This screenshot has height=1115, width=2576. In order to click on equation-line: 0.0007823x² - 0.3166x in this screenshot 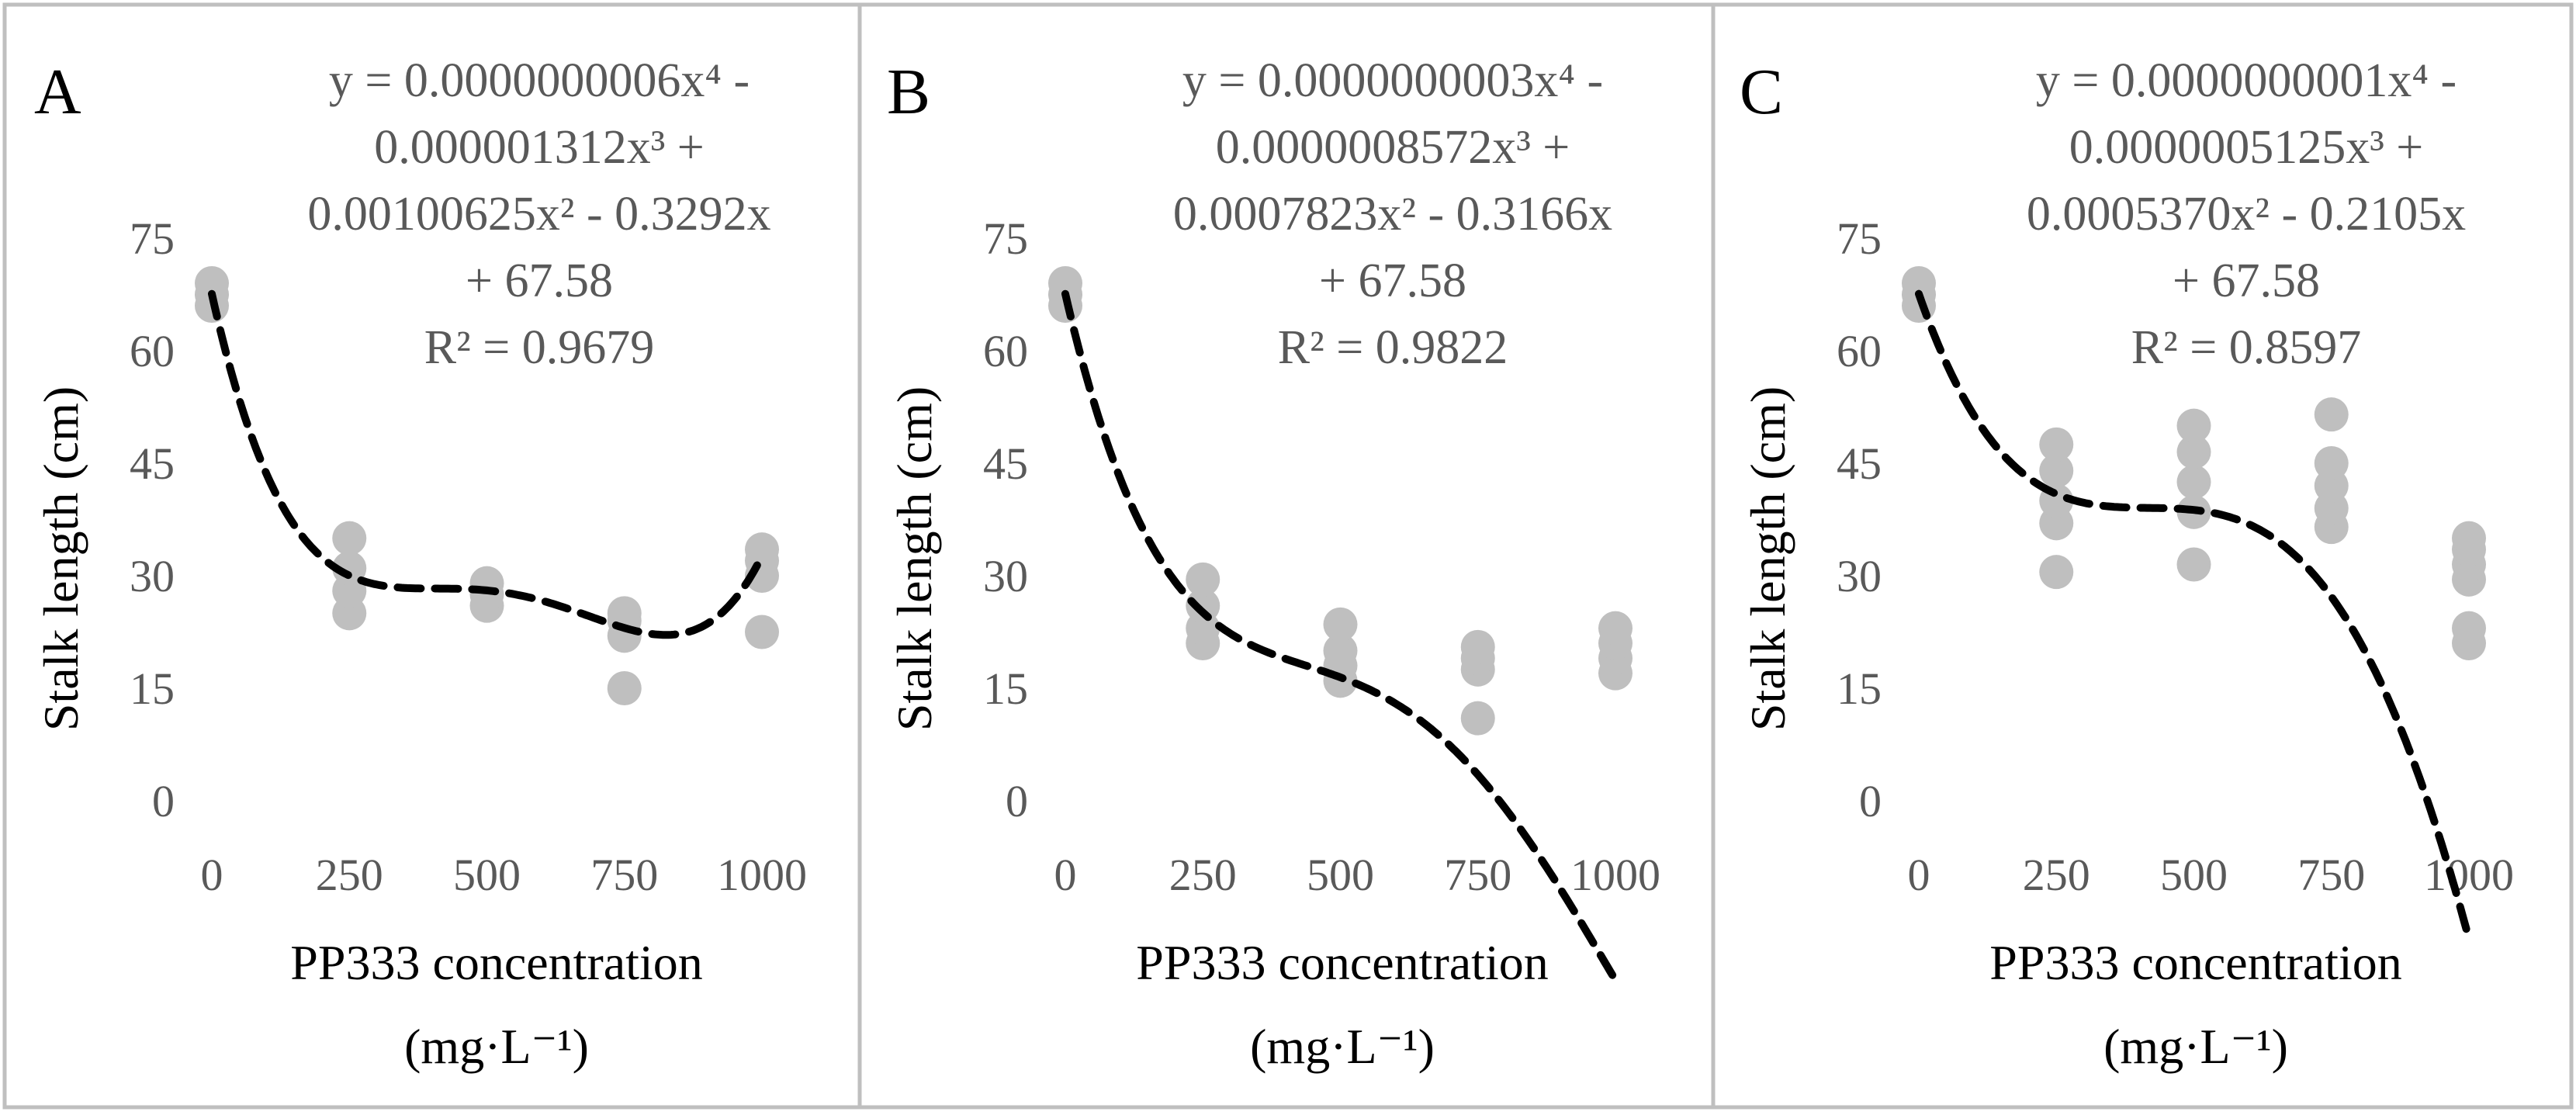, I will do `click(1392, 214)`.